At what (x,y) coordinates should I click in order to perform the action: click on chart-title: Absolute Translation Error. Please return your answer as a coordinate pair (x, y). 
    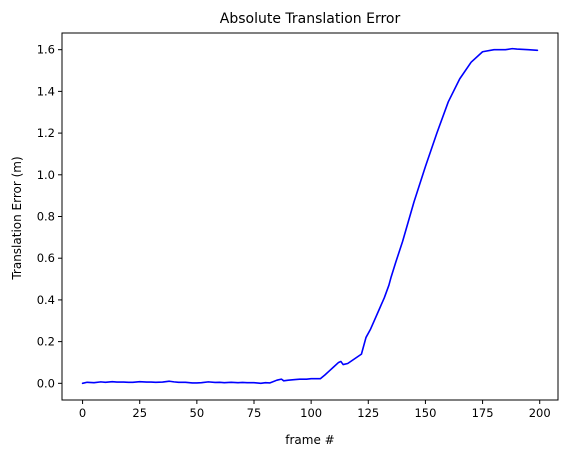
    Looking at the image, I should click on (310, 19).